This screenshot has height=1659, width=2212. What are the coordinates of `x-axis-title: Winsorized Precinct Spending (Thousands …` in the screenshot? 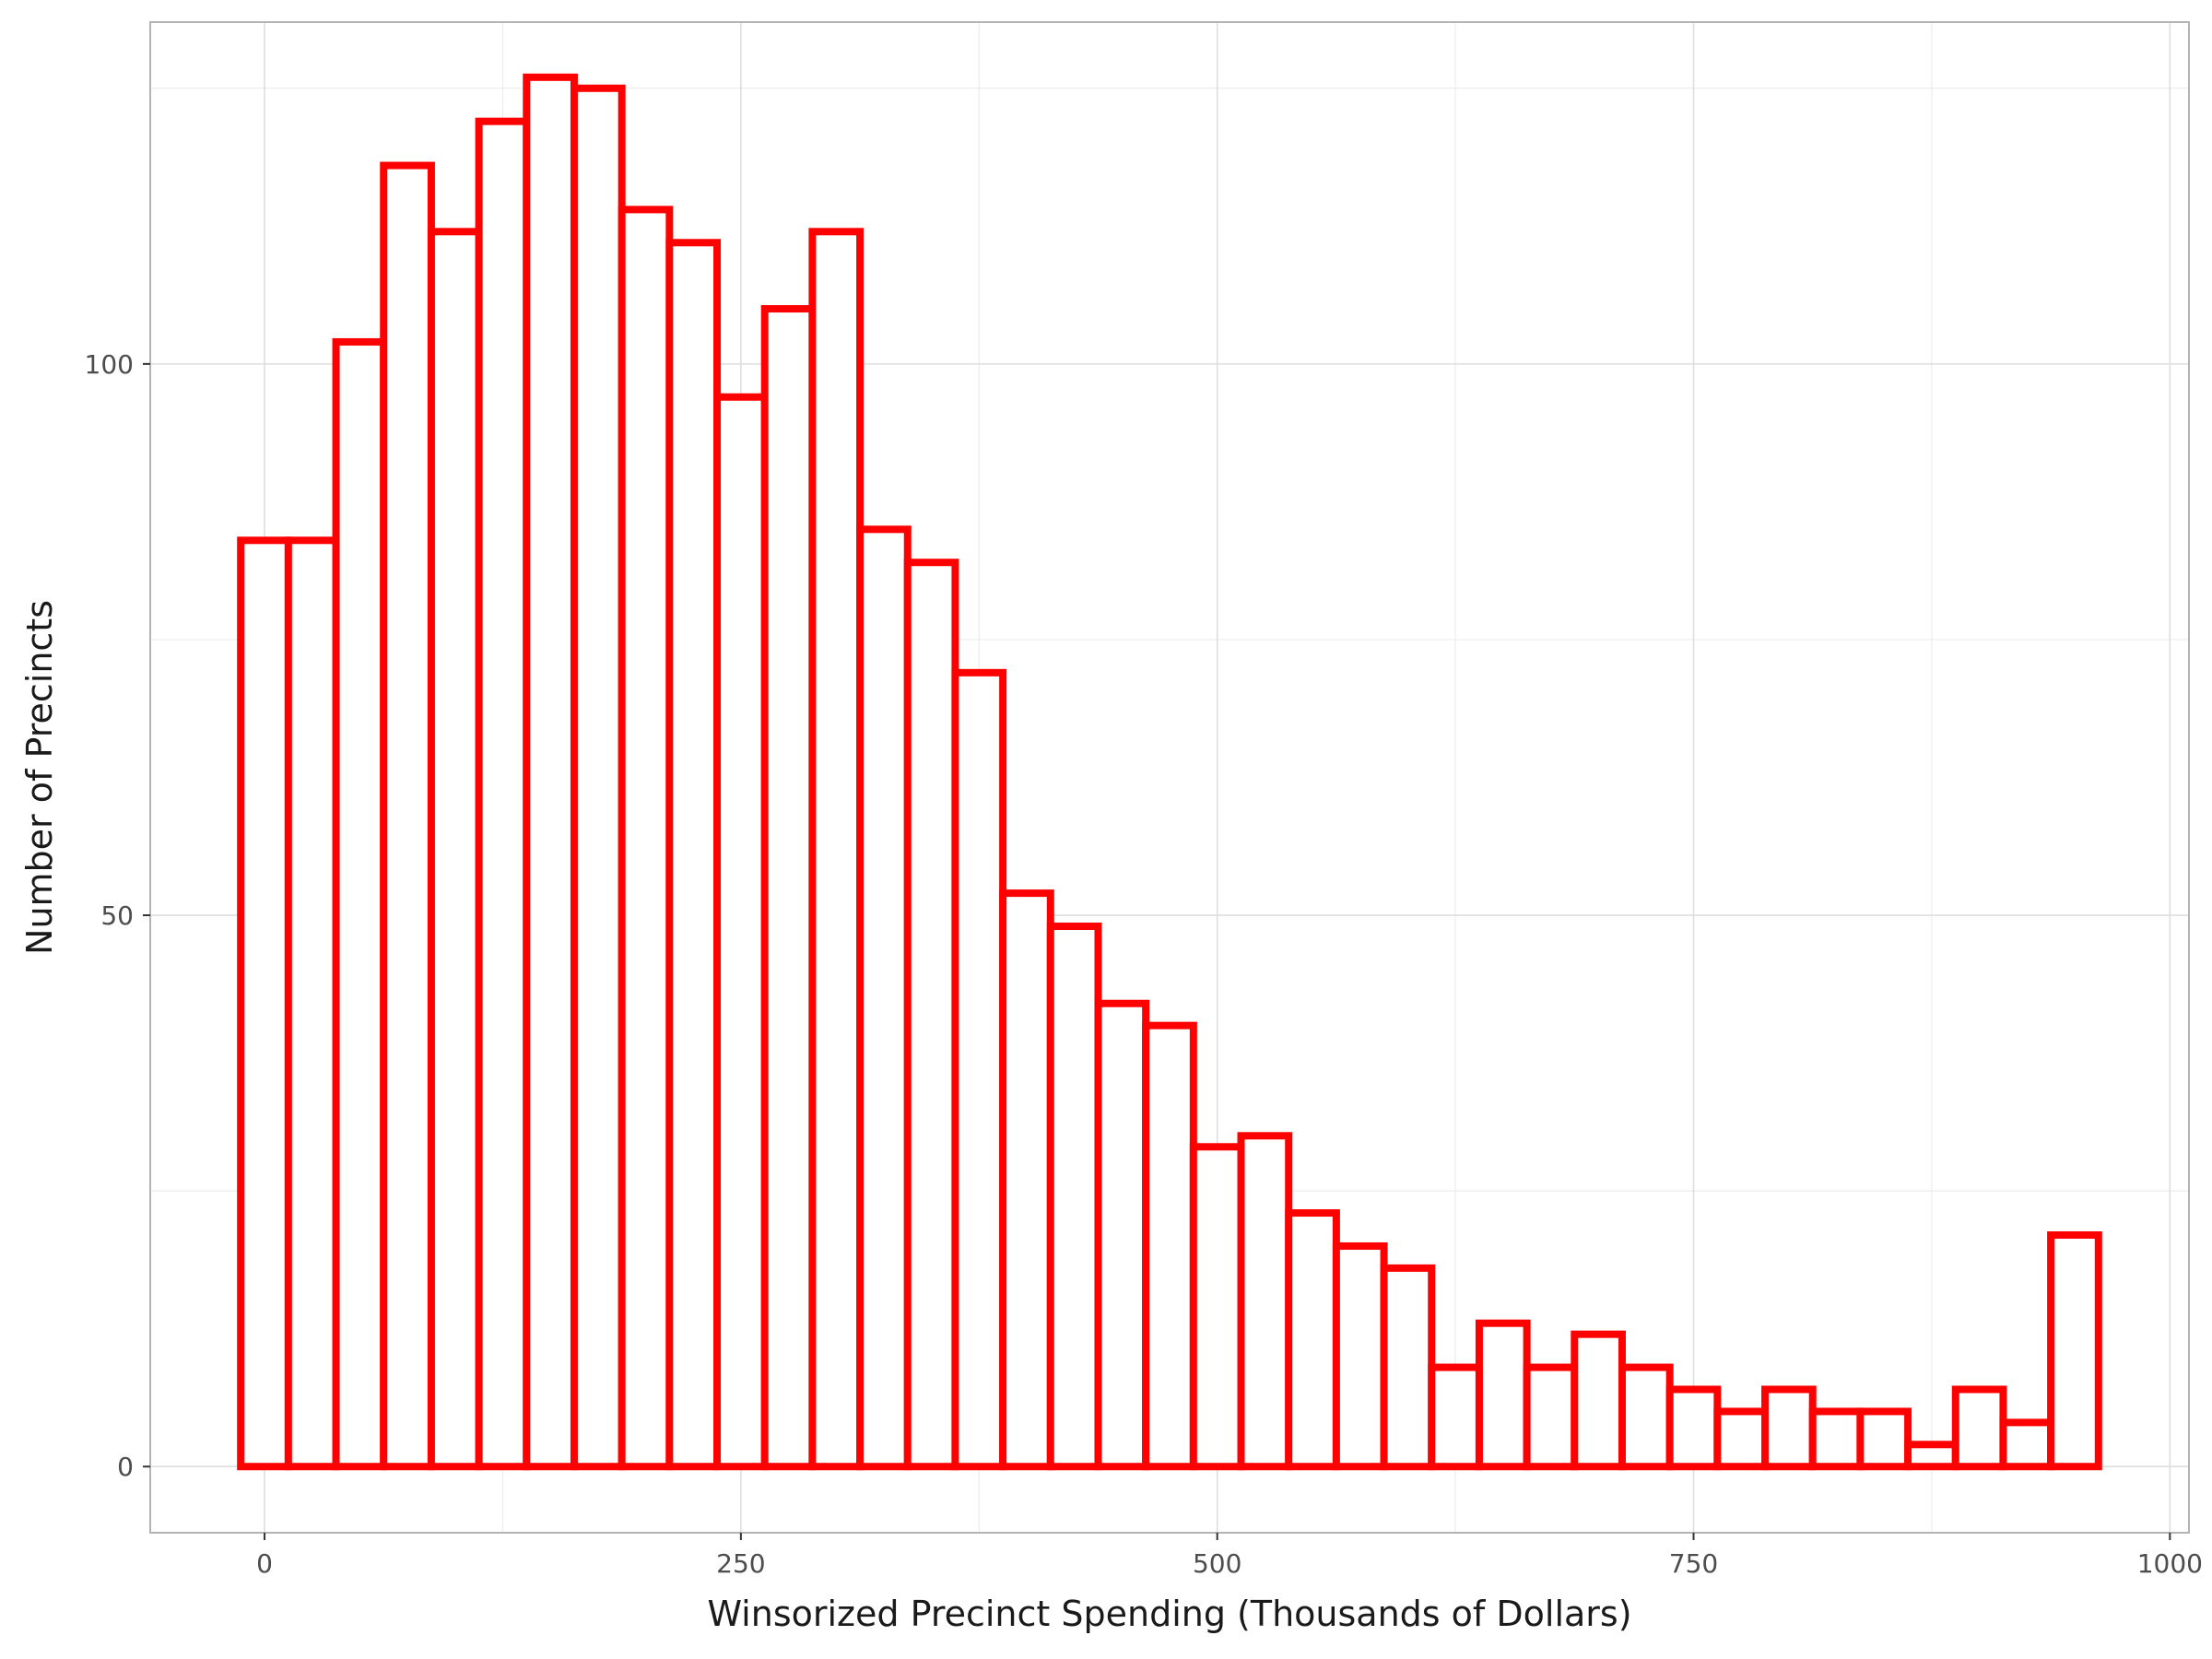 It's located at (1169, 1614).